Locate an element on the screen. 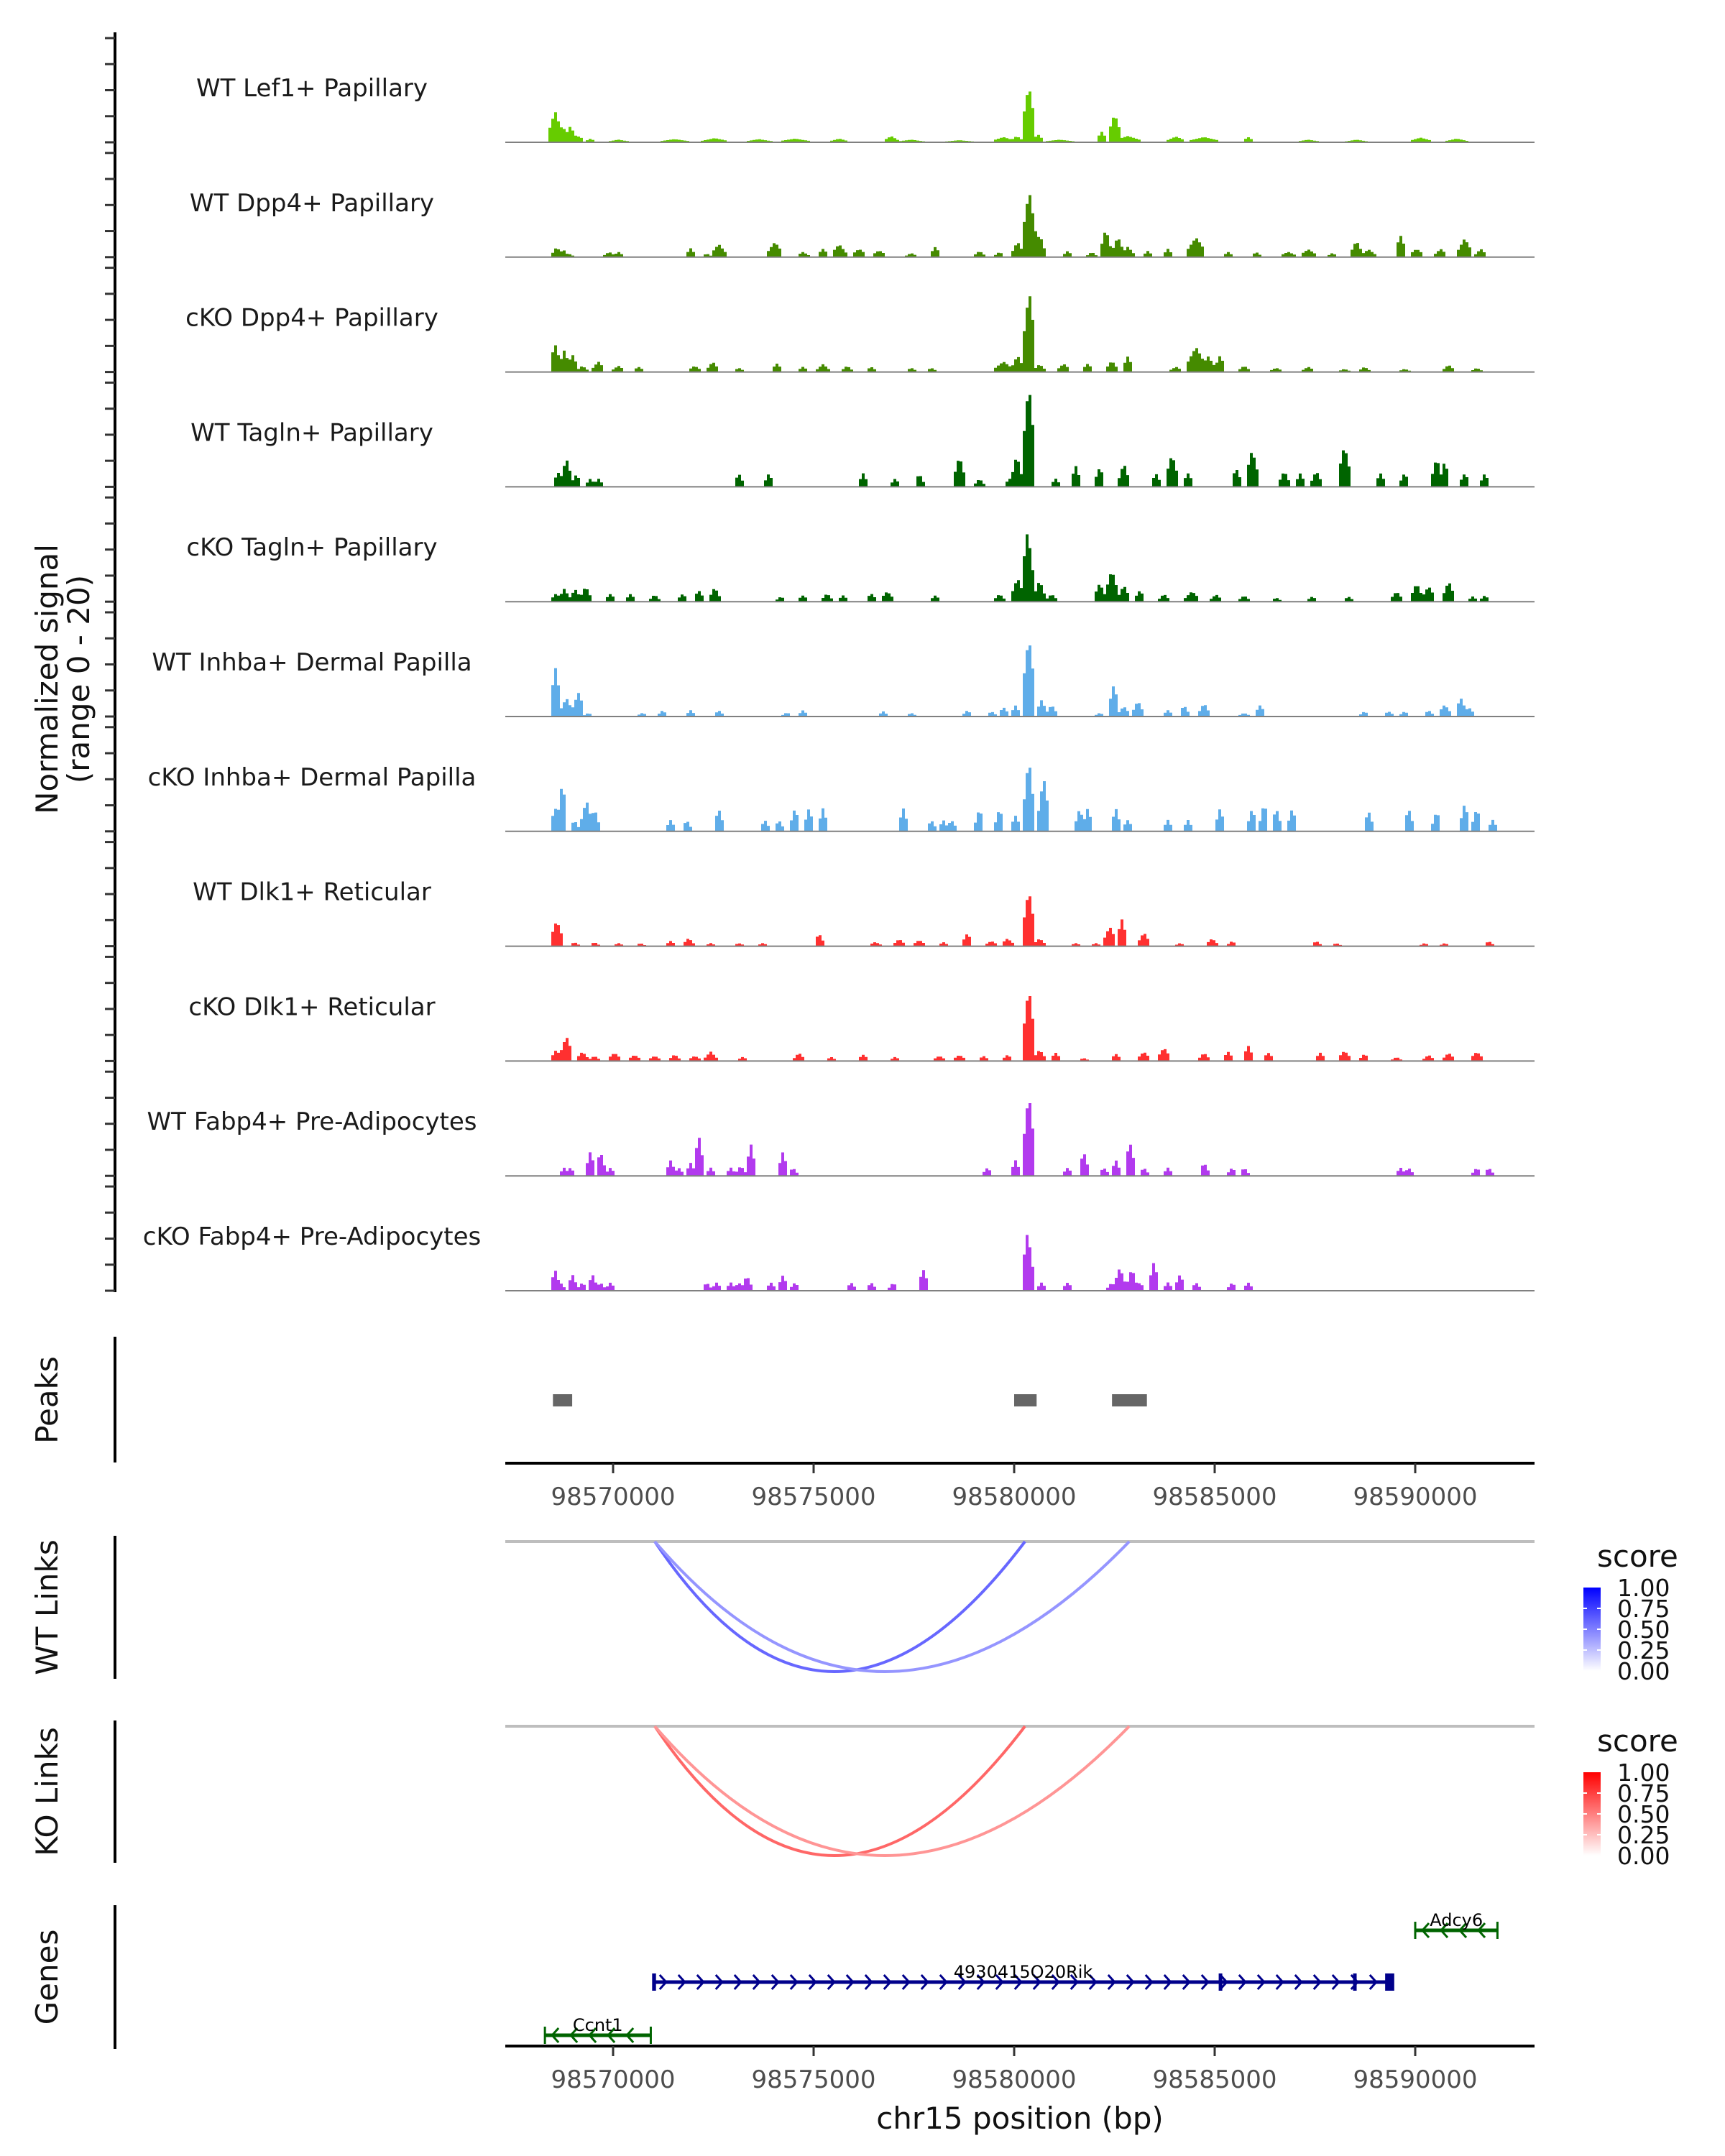 The height and width of the screenshot is (2156, 1725). x-tick-label: 98575000 is located at coordinates (813, 2079).